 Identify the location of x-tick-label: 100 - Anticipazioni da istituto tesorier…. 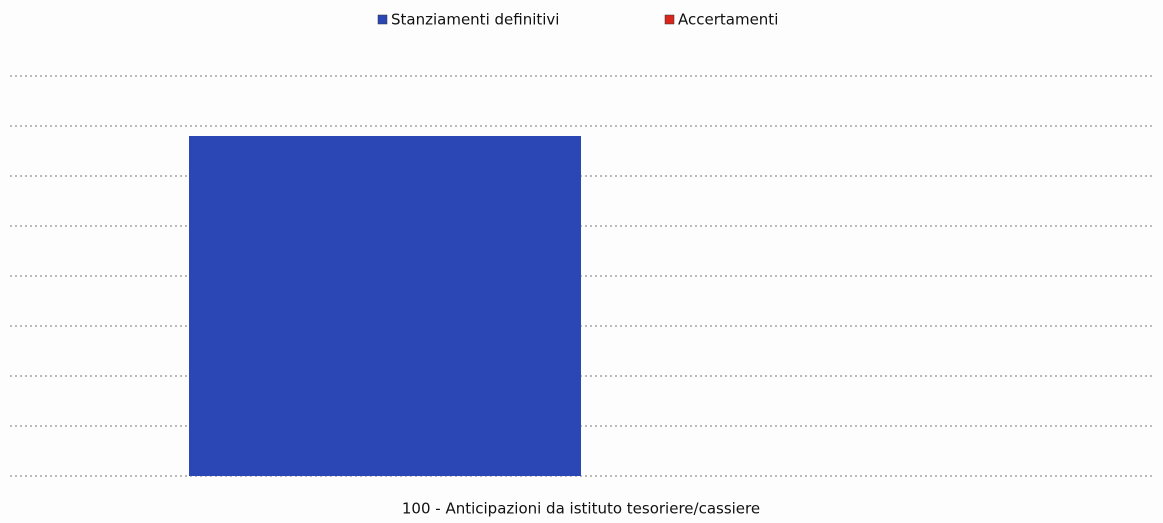
(581, 509).